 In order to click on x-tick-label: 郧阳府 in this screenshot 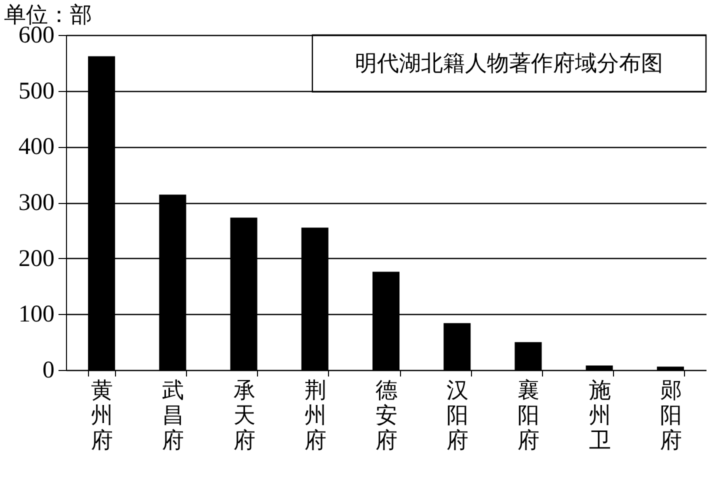, I will do `click(671, 415)`.